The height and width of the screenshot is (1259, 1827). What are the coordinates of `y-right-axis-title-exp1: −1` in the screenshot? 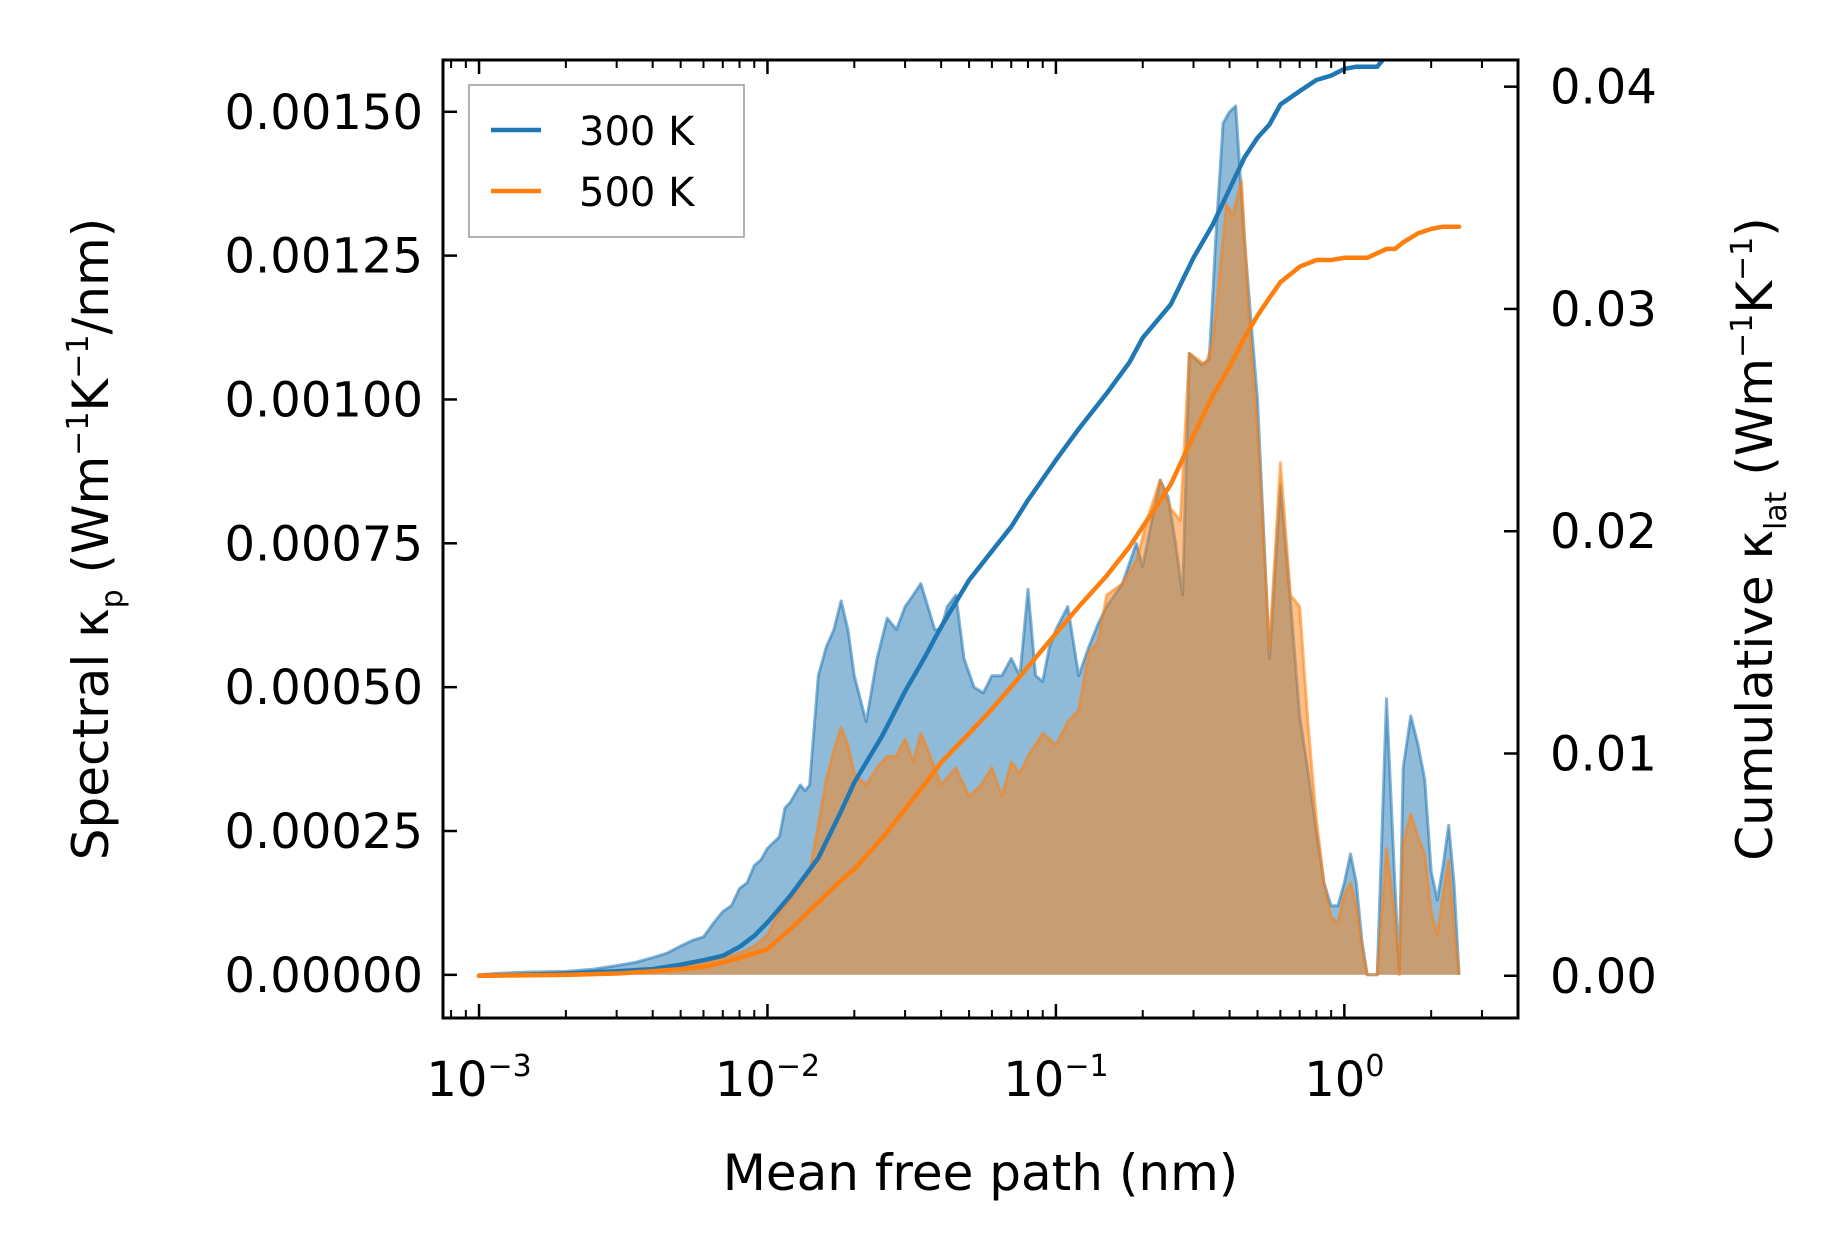 It's located at (1742, 336).